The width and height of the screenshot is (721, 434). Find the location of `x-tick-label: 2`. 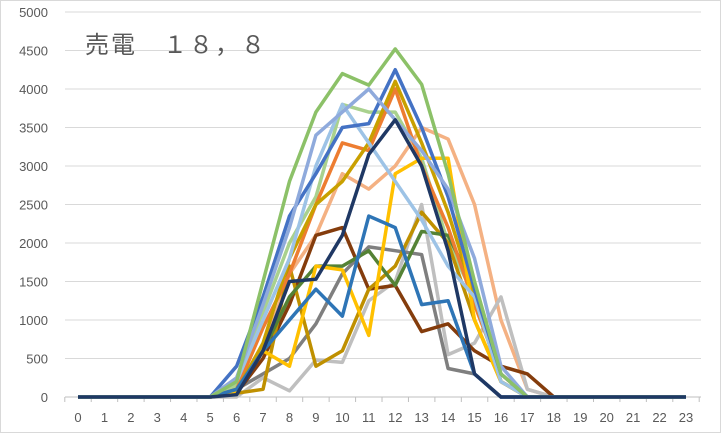

x-tick-label: 2 is located at coordinates (130, 417).